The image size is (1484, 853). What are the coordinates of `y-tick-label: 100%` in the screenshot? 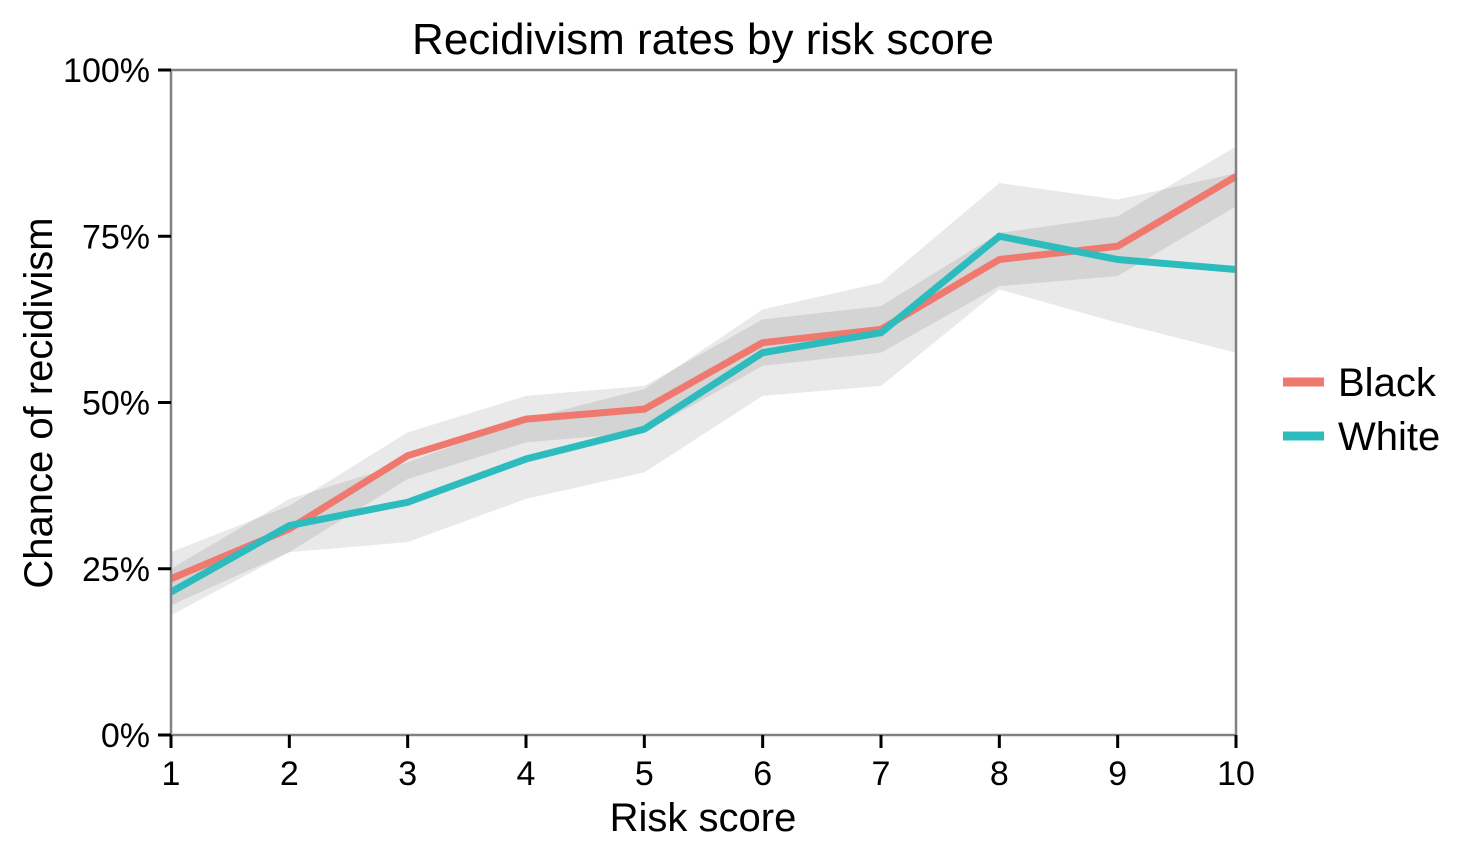 It's located at (106, 71).